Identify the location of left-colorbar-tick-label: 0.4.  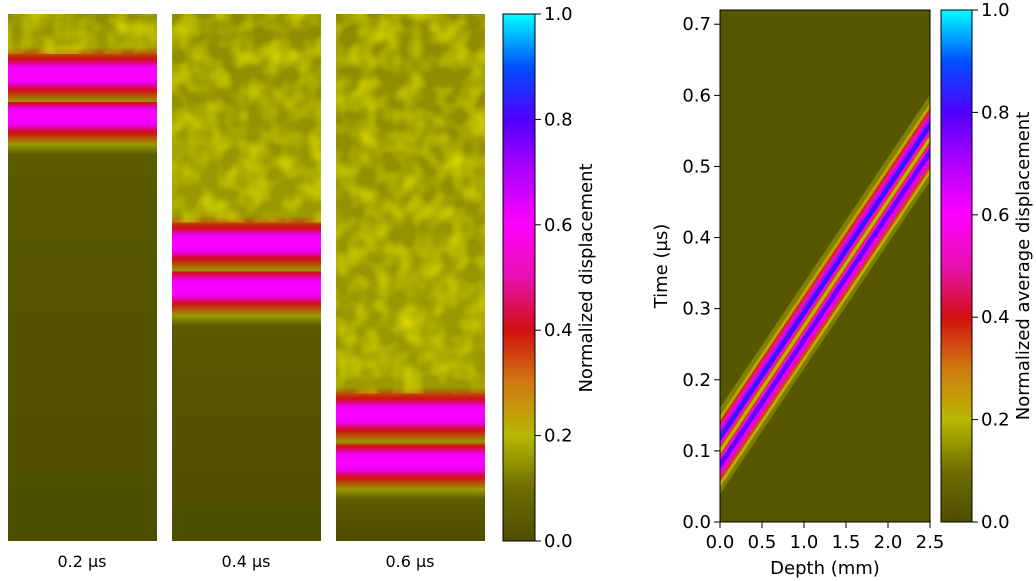
(558, 330).